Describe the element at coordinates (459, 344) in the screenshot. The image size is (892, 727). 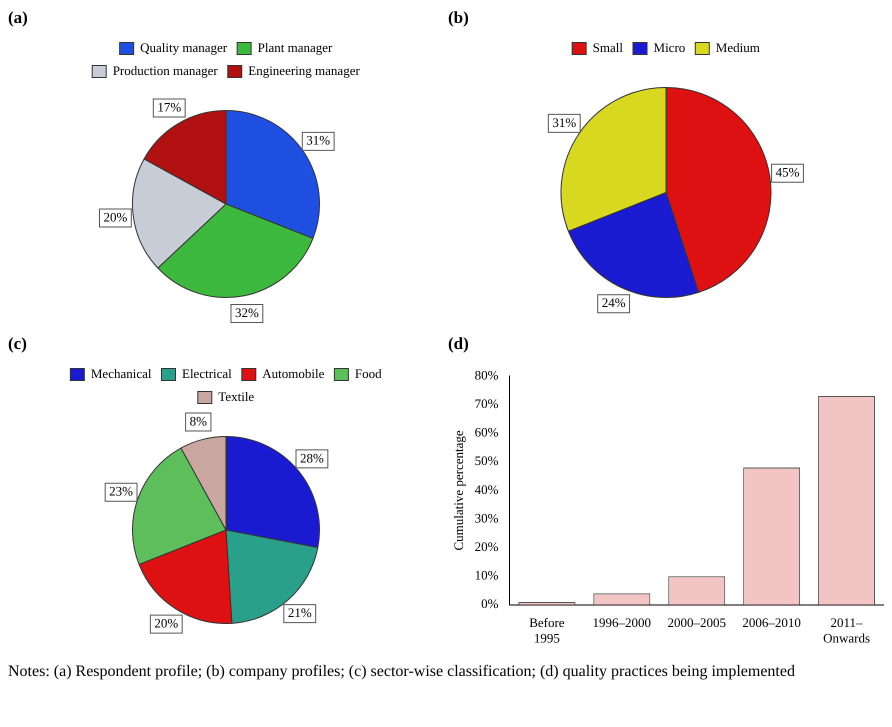
I see `chart-title: (d)` at that location.